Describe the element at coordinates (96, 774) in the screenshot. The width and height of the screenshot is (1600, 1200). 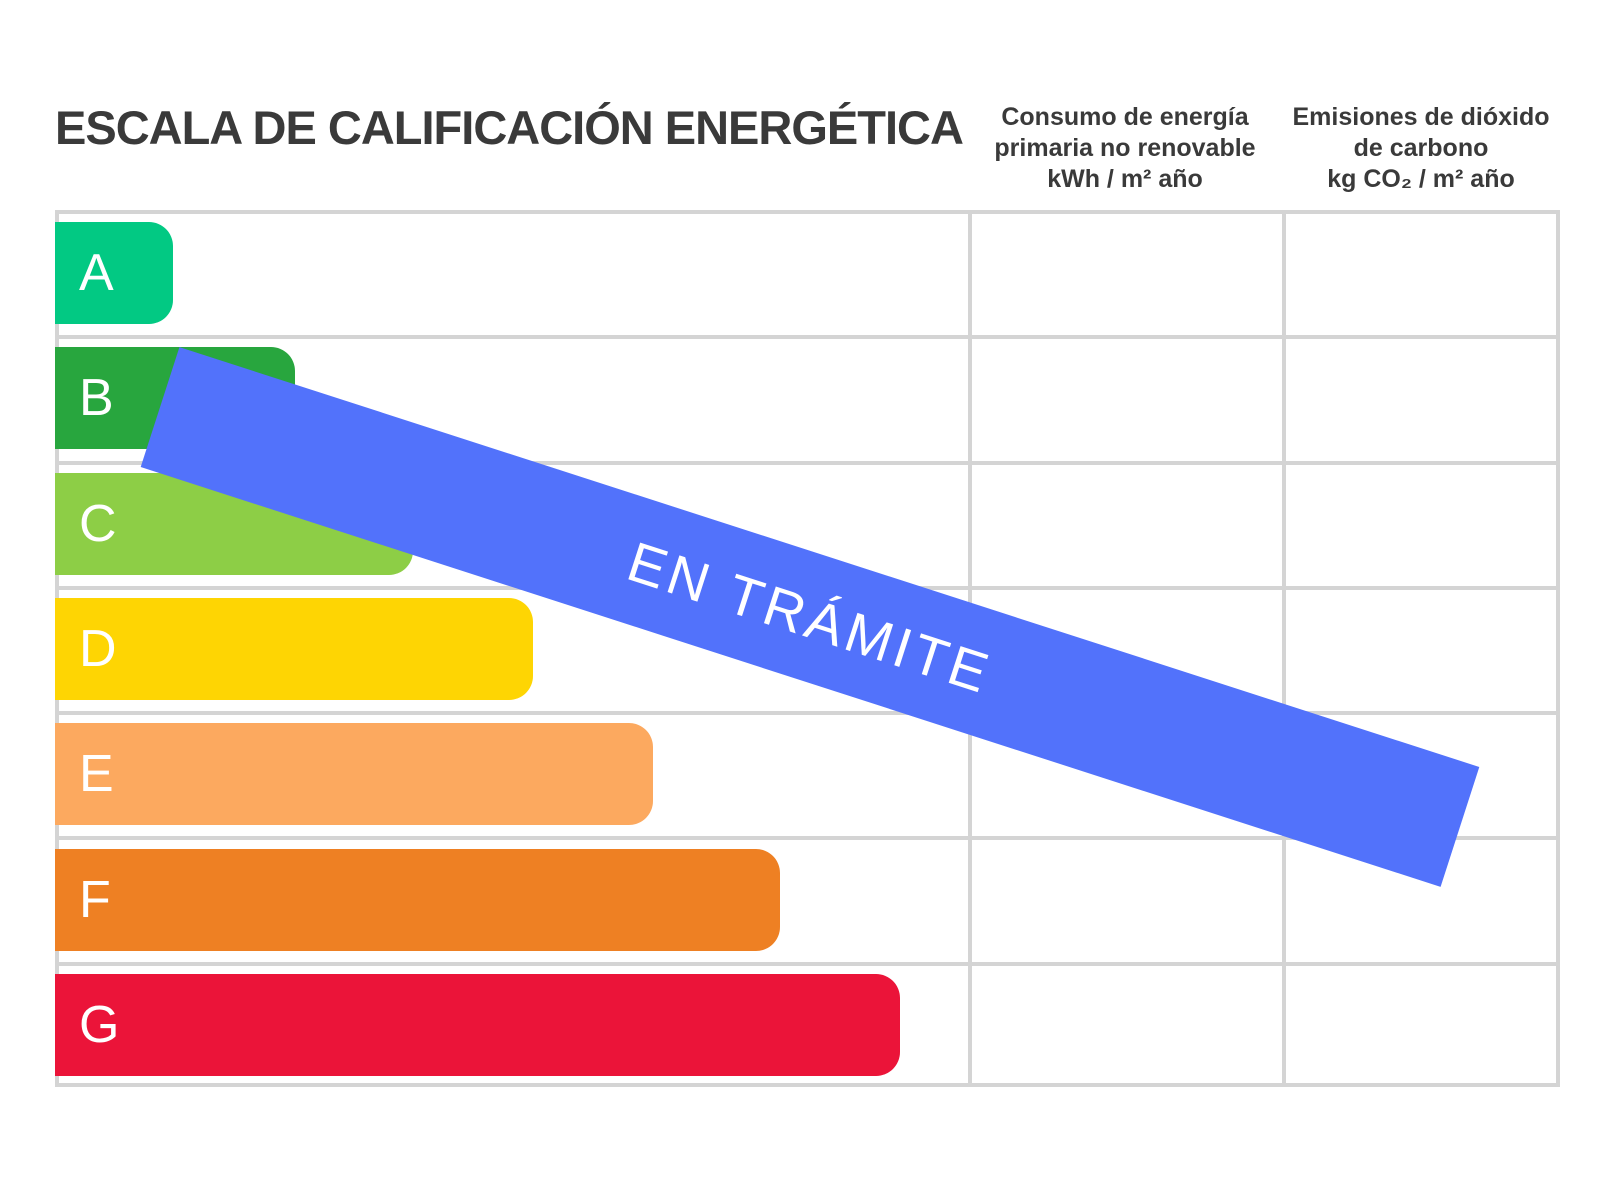
I see `rating-bar-letter-e: E` at that location.